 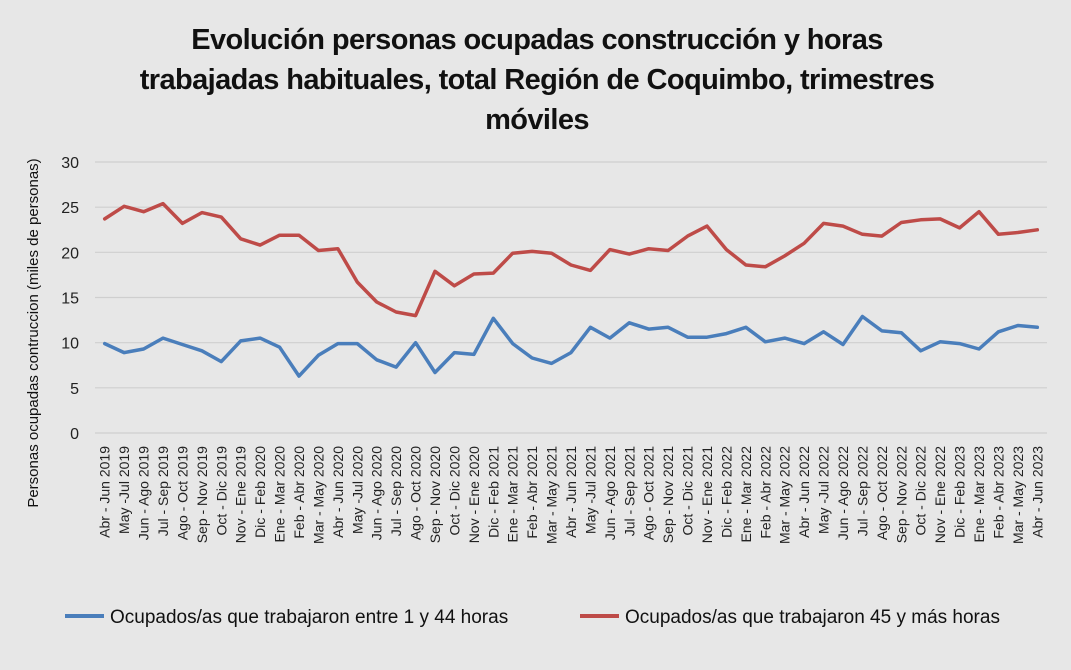 What do you see at coordinates (668, 494) in the screenshot?
I see `x-tick-label: Sep - Nov 2021` at bounding box center [668, 494].